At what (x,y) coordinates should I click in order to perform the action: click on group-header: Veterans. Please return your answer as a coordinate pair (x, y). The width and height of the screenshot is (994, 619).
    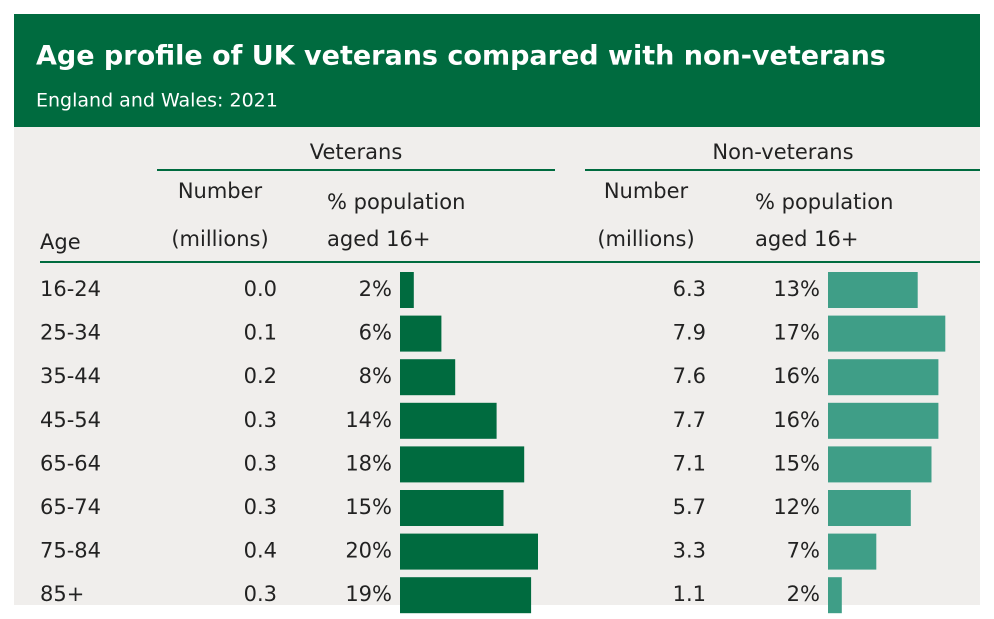
    Looking at the image, I should click on (356, 152).